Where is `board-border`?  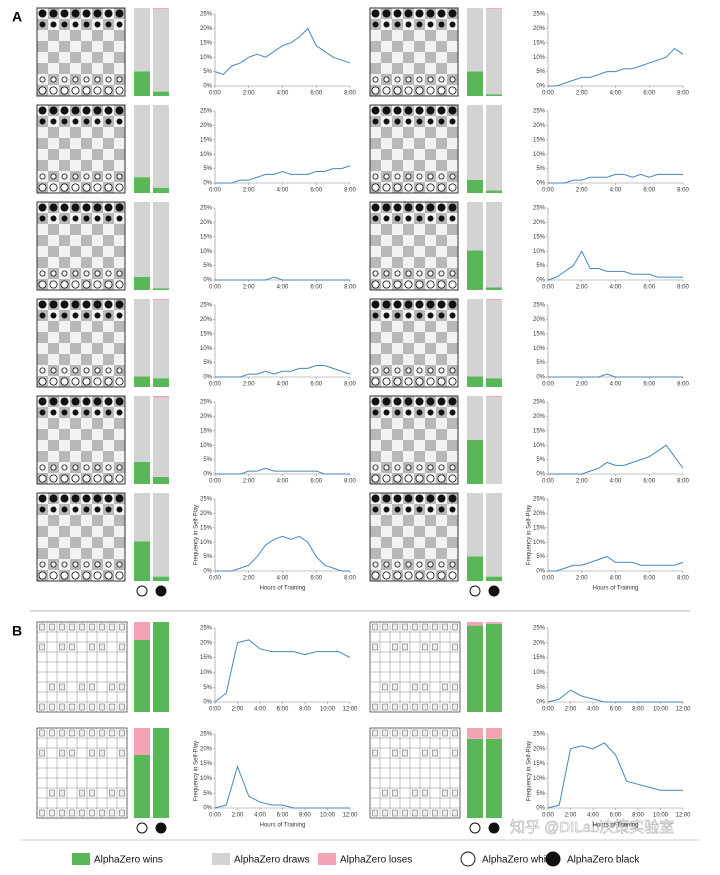 board-border is located at coordinates (414, 149).